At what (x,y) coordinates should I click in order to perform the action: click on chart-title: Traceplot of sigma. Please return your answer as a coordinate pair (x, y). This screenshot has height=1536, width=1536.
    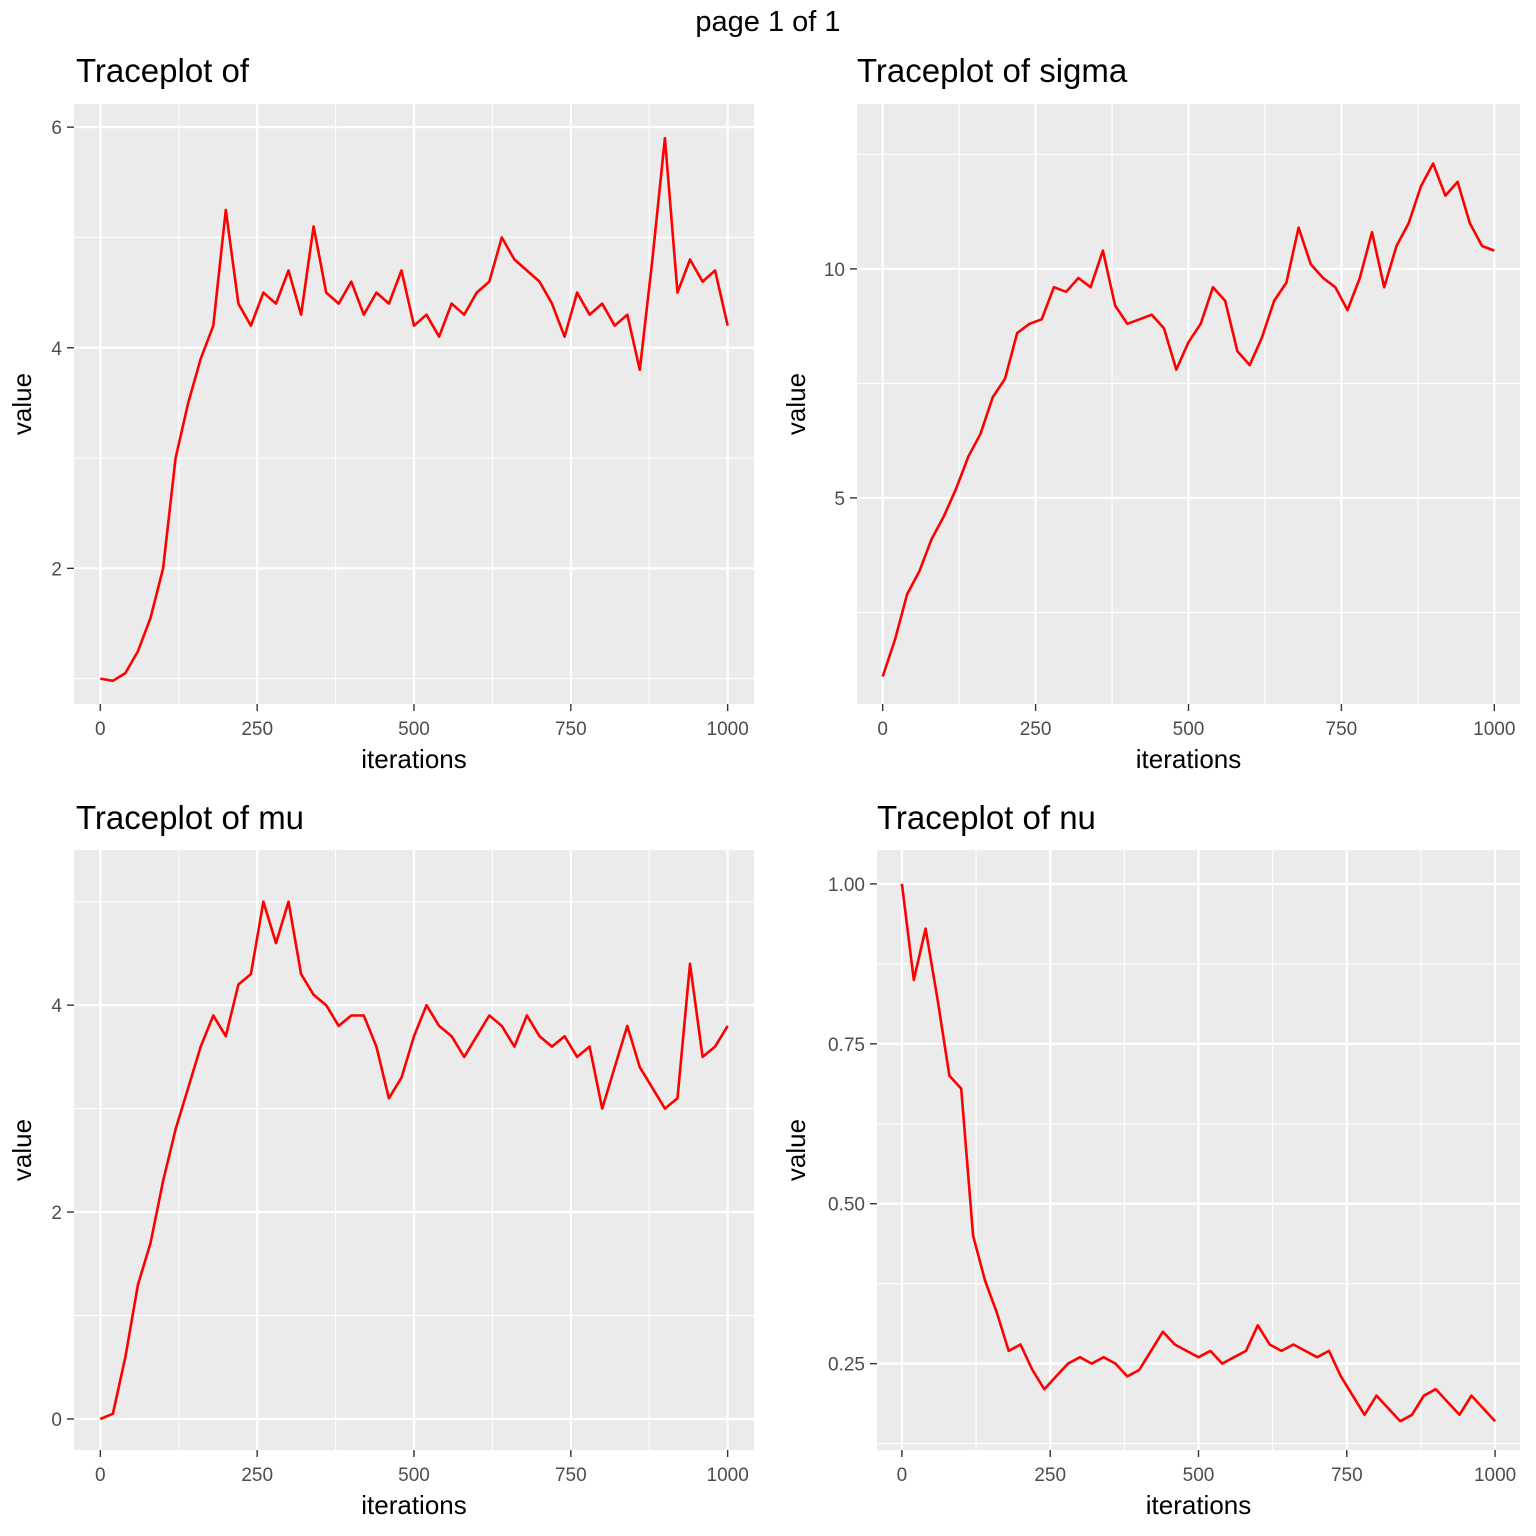
    Looking at the image, I should click on (992, 70).